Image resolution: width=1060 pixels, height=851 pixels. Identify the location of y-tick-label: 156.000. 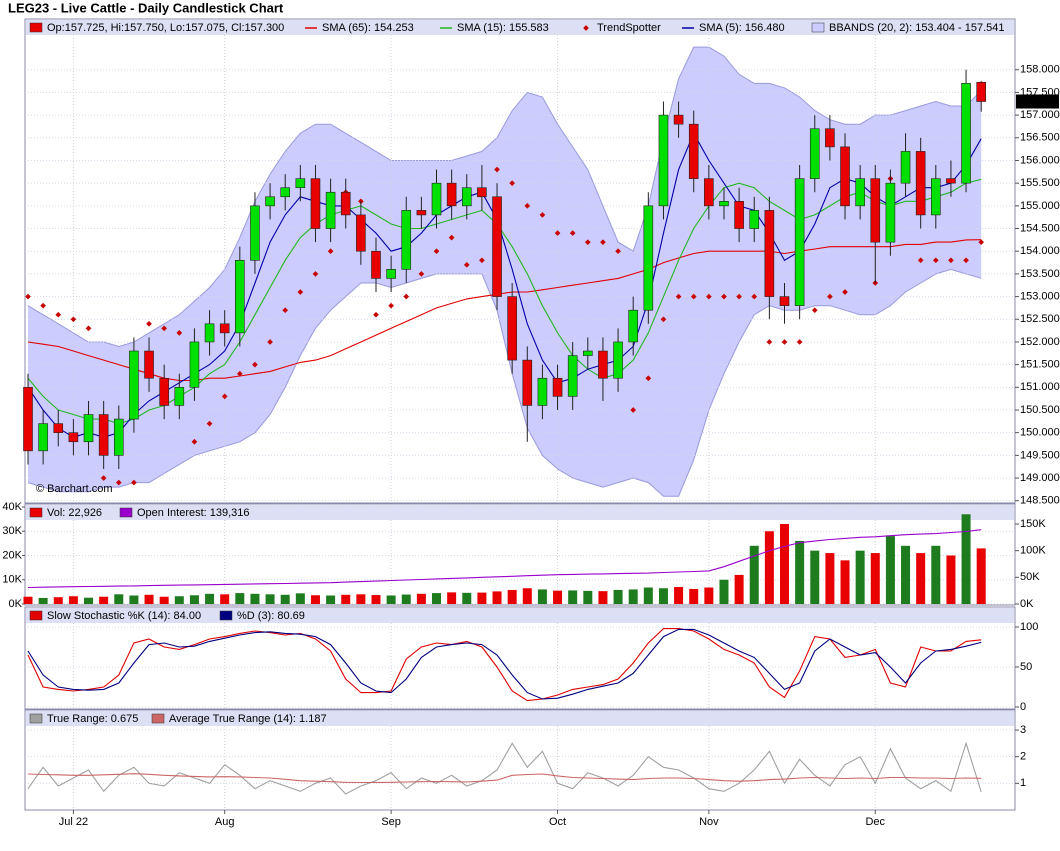
(1040, 160).